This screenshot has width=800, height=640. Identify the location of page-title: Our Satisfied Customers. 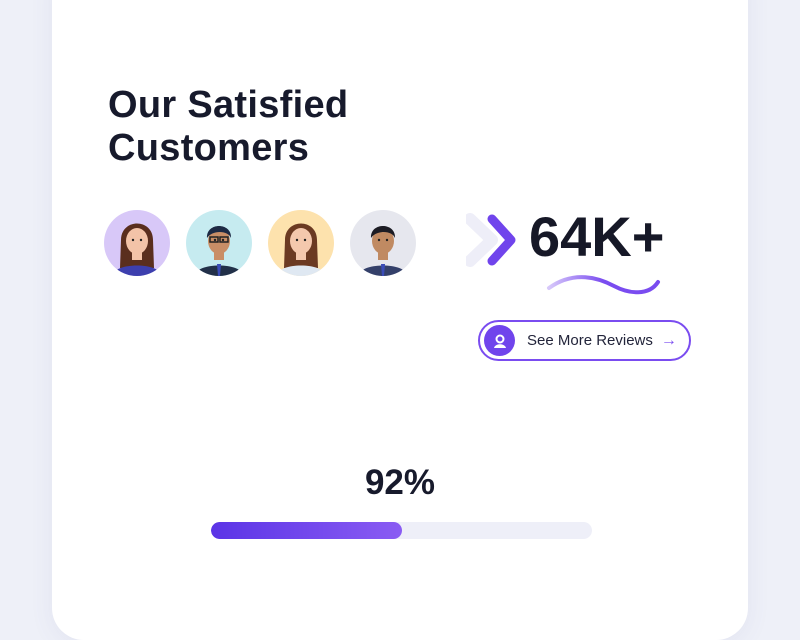
(228, 127).